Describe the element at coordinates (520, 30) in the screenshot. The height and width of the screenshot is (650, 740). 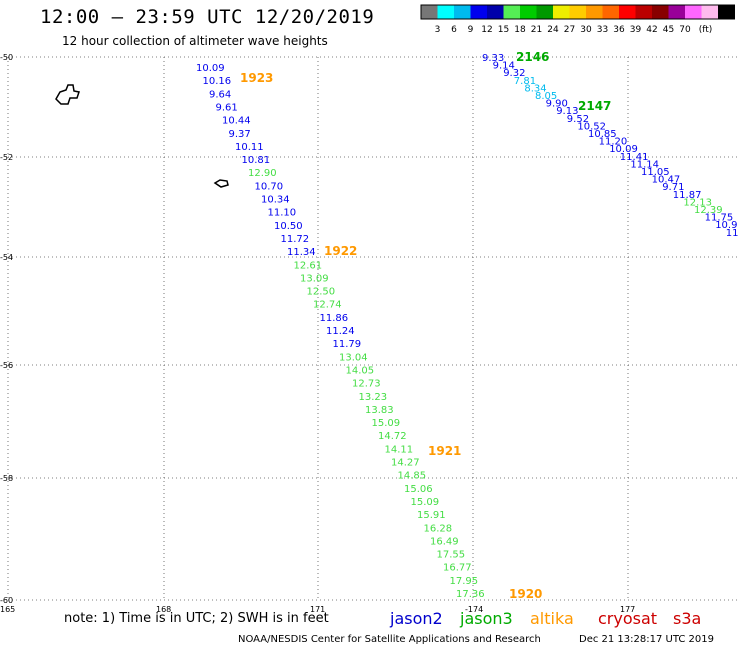
I see `scale-label: 18` at that location.